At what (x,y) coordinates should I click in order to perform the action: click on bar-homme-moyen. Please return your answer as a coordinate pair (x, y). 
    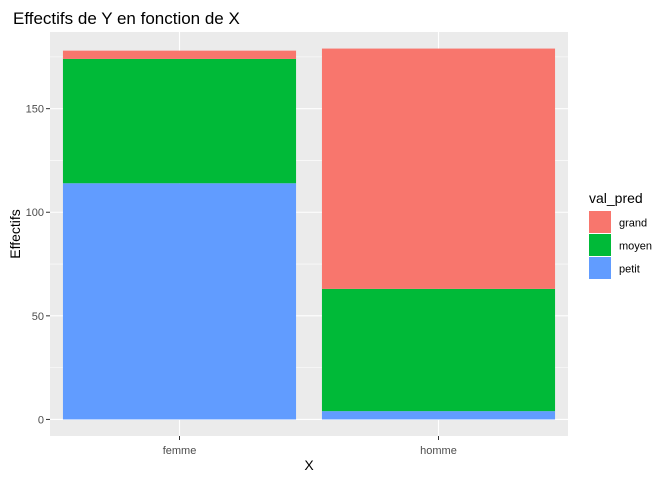
    Looking at the image, I should click on (438, 350).